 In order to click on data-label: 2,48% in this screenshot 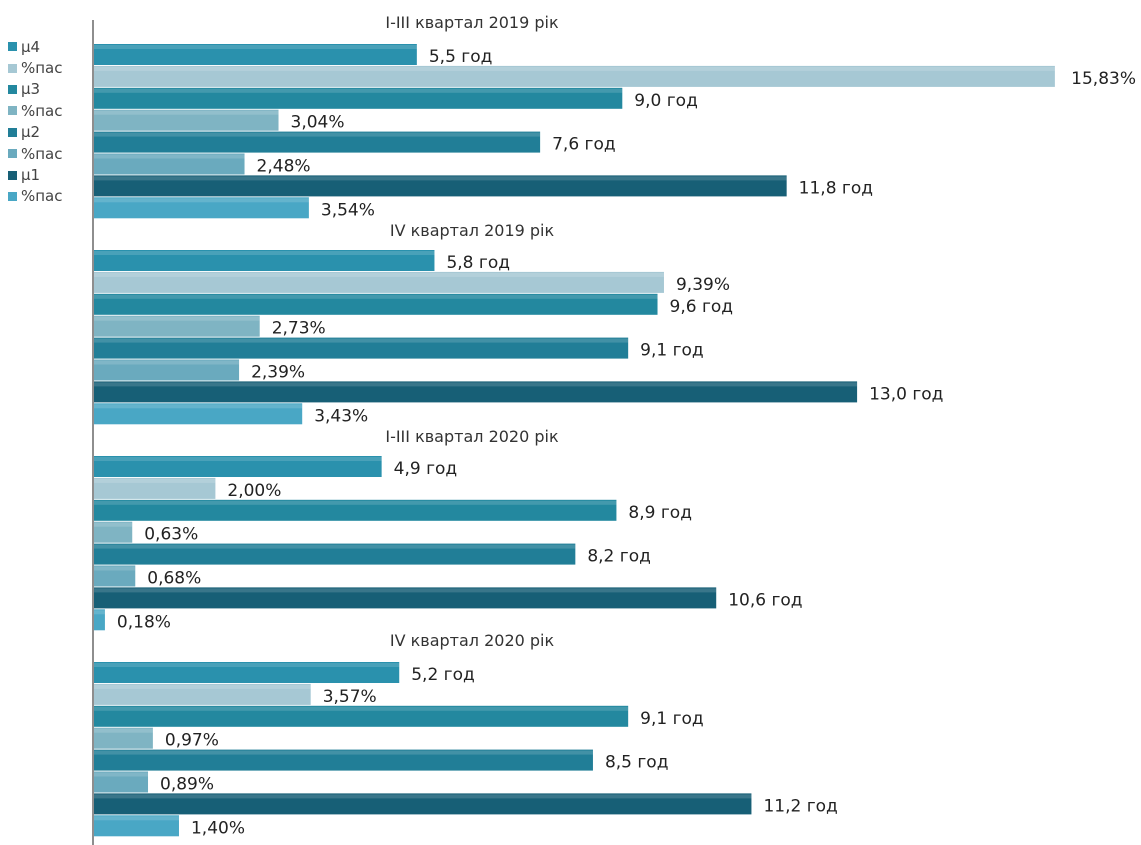, I will do `click(284, 167)`.